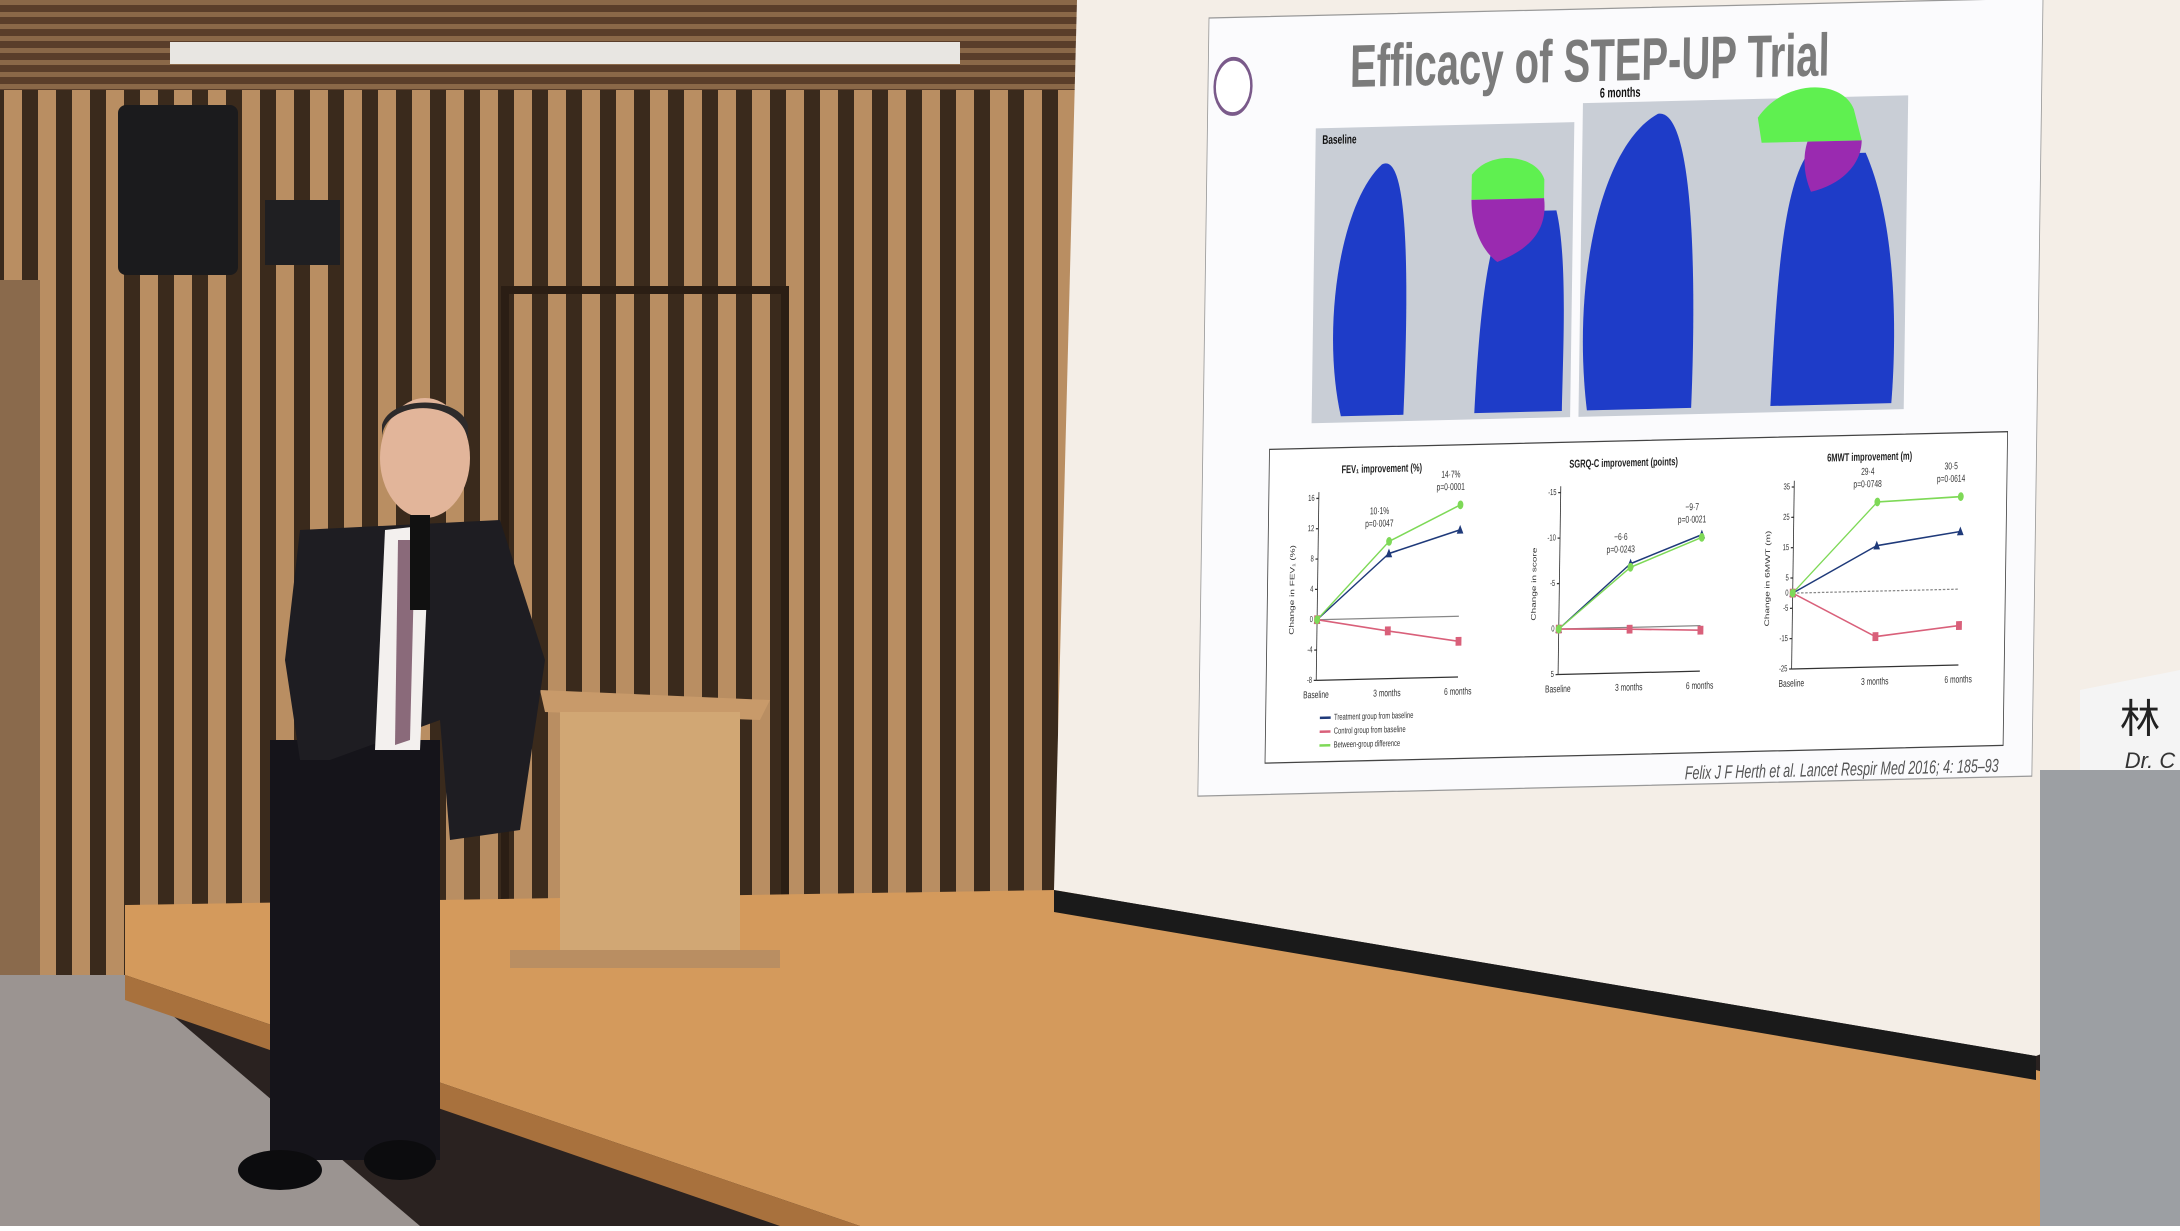  Describe the element at coordinates (178, 190) in the screenshot. I see `speaker` at that location.